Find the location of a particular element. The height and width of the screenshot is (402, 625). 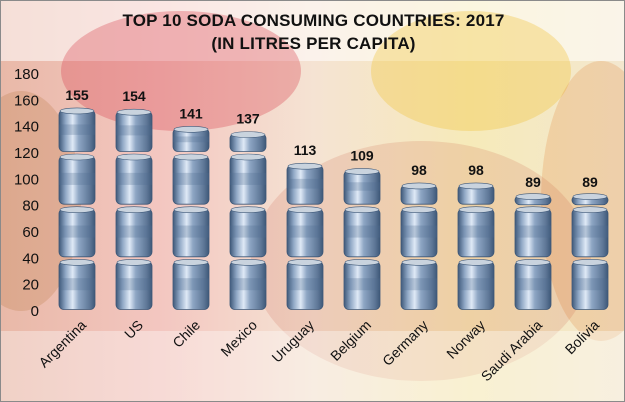

y-tick-label: 0 is located at coordinates (35, 311).